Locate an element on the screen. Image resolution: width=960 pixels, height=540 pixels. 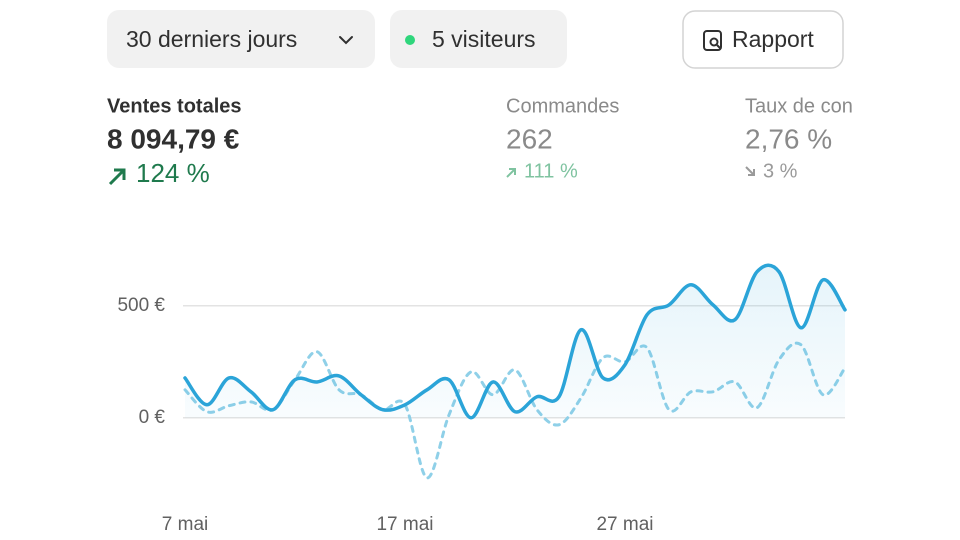
x-tick-label: 17 mai is located at coordinates (404, 524).